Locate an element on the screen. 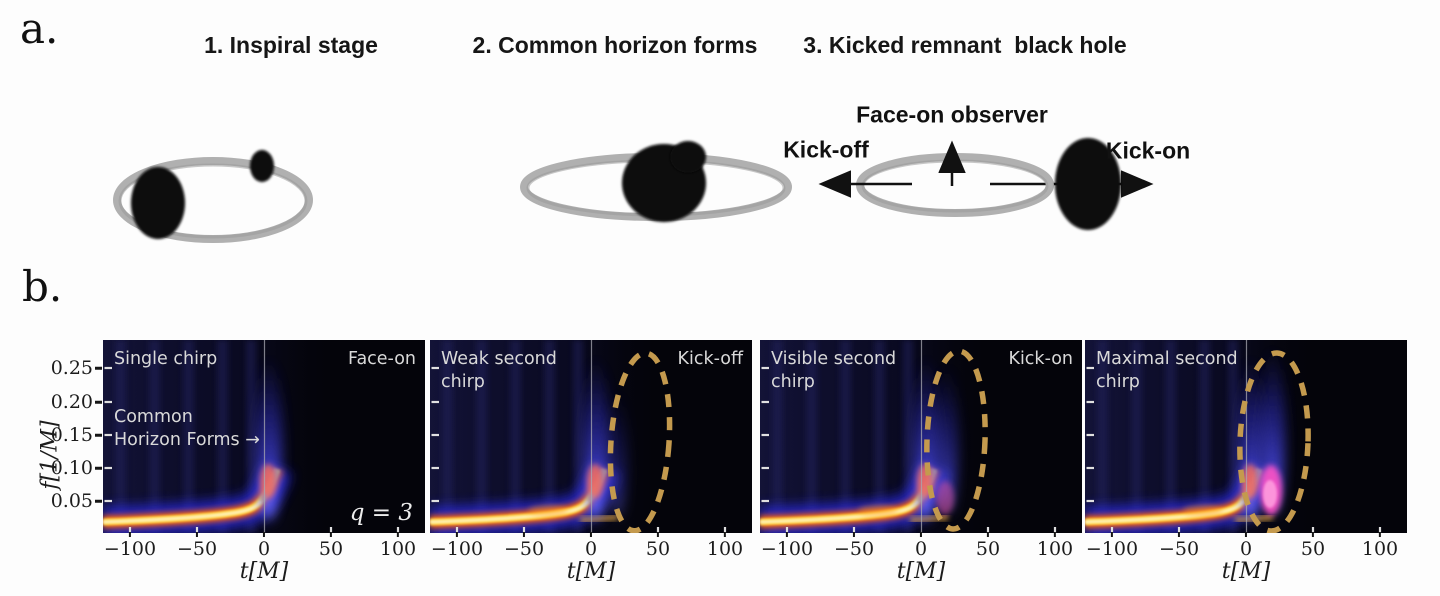  kicked-remnant-drawing is located at coordinates (986, 184).